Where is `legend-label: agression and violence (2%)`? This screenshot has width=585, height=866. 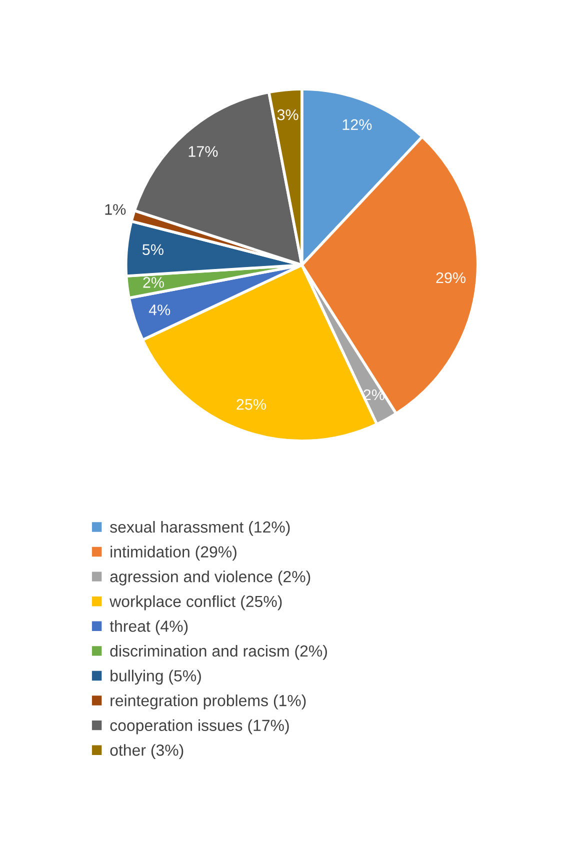 legend-label: agression and violence (2%) is located at coordinates (210, 578).